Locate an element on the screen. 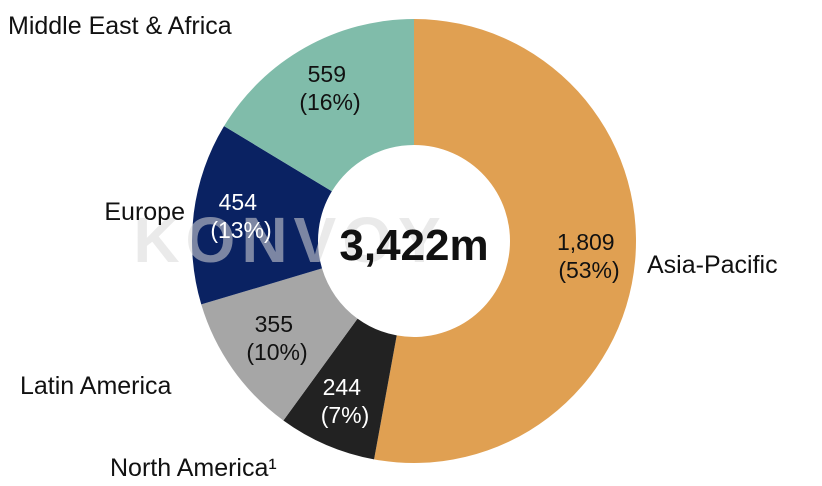  percent-latin-america: (10%) is located at coordinates (276, 352).